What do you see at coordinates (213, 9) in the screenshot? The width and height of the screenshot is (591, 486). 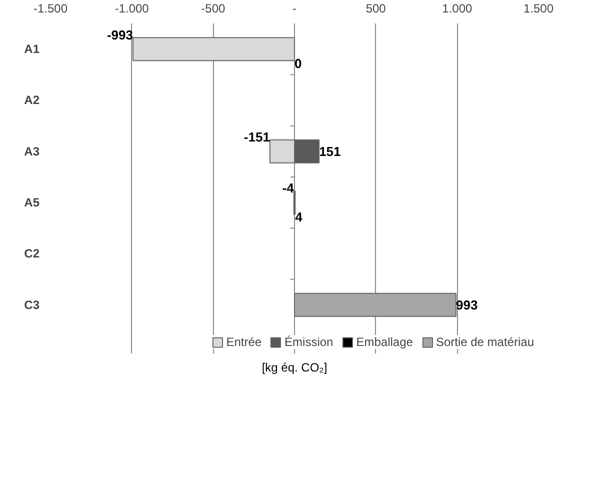 I see `x-tick-label: -500` at bounding box center [213, 9].